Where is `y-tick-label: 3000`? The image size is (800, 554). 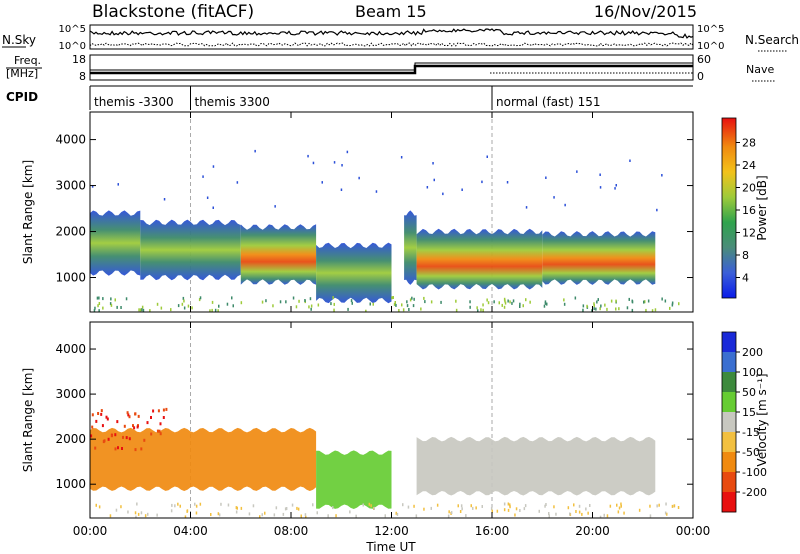
y-tick-label: 3000 is located at coordinates (70, 186).